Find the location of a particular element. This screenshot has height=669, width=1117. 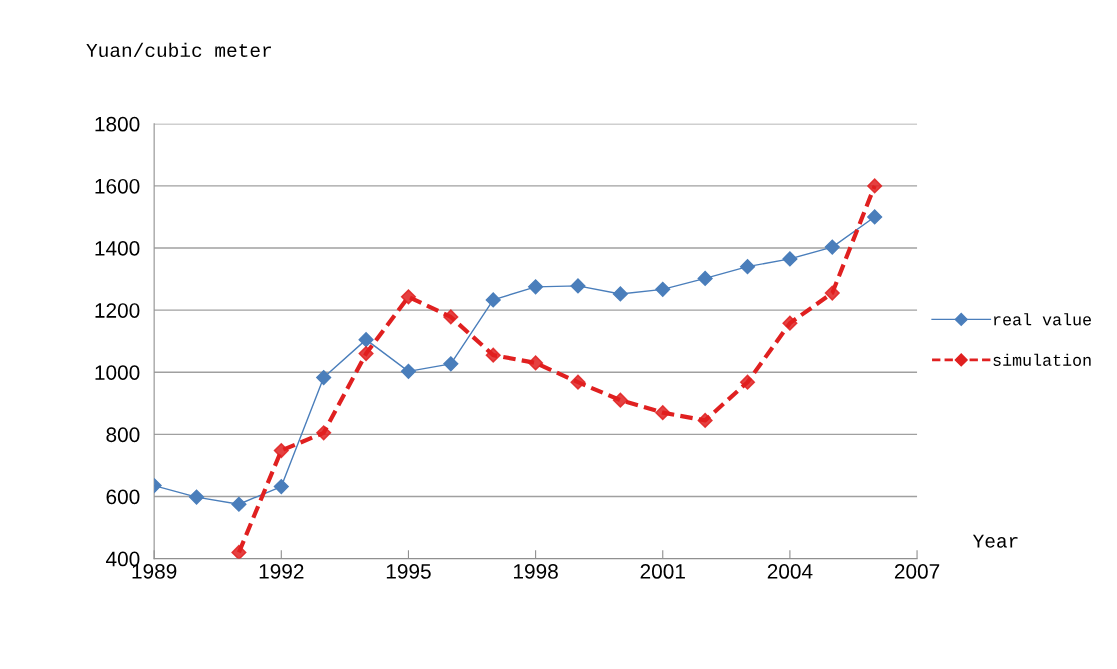

y-tick-label: 1200 is located at coordinates (117, 310).